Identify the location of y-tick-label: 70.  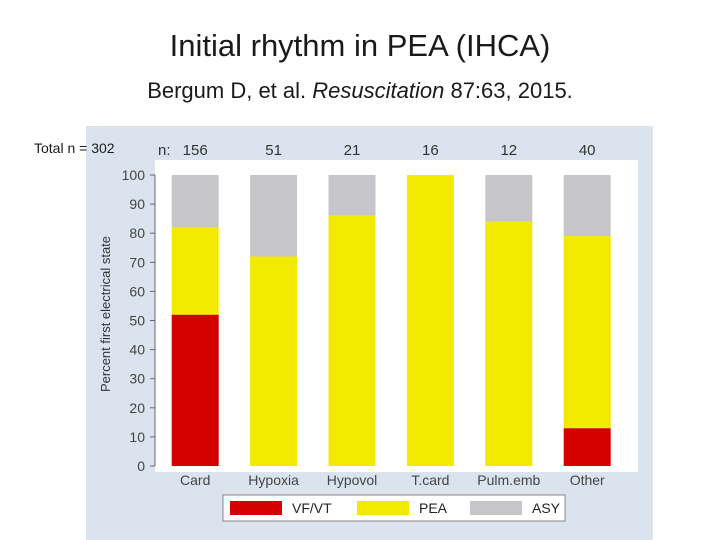
(137, 262).